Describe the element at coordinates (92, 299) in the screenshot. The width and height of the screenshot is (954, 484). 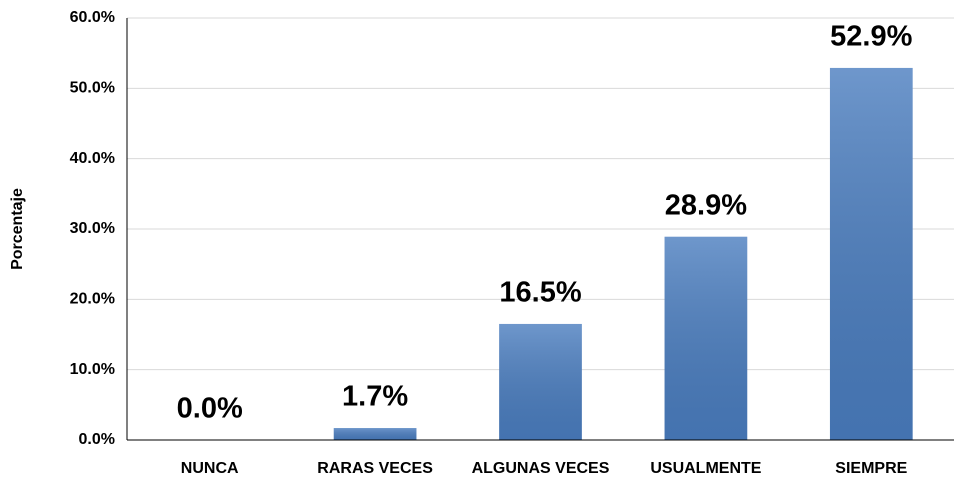
I see `y-tick-label: 20.0%` at that location.